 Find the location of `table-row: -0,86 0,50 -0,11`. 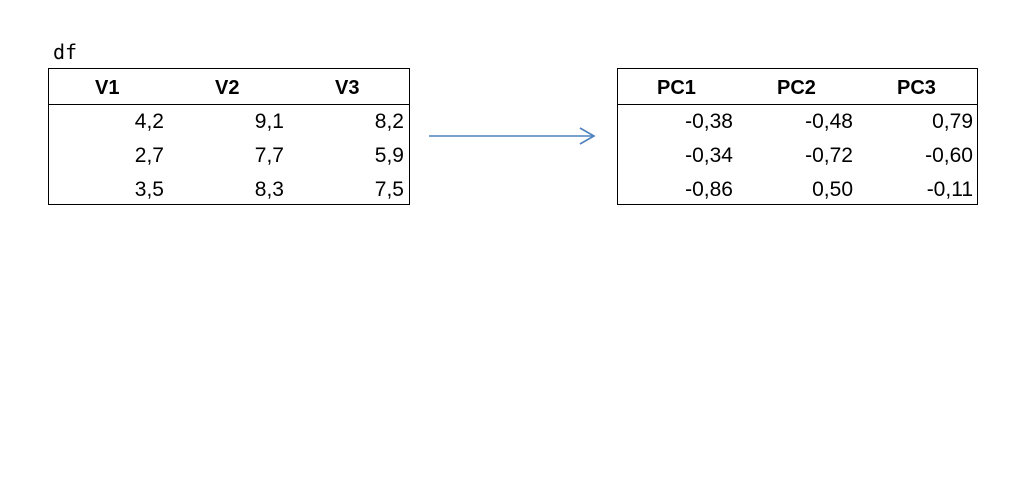

table-row: -0,86 0,50 -0,11 is located at coordinates (797, 190).